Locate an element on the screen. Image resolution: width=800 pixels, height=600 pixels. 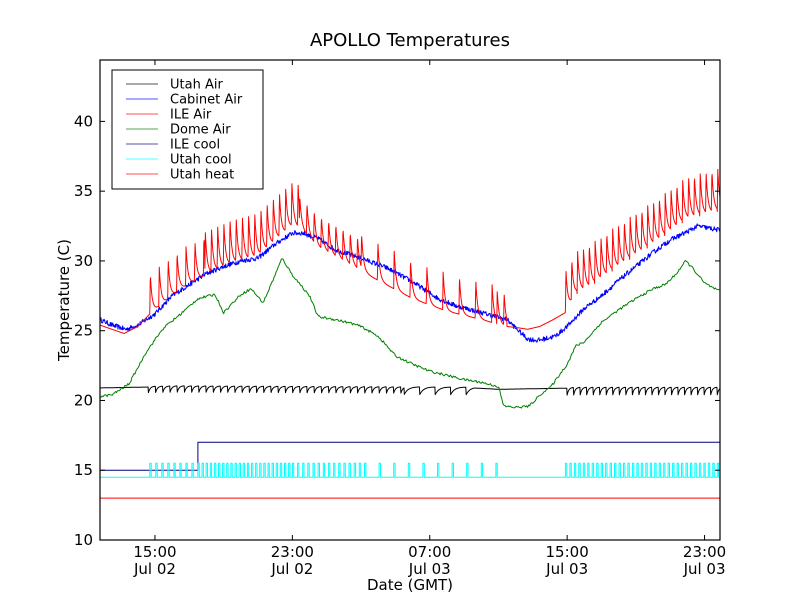
legend-label-ile-cool: ILE cool is located at coordinates (195, 145).